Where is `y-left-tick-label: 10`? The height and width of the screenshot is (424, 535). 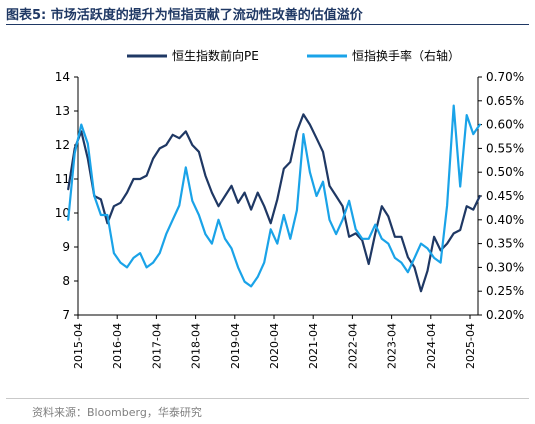
y-left-tick-label: 10 is located at coordinates (62, 213).